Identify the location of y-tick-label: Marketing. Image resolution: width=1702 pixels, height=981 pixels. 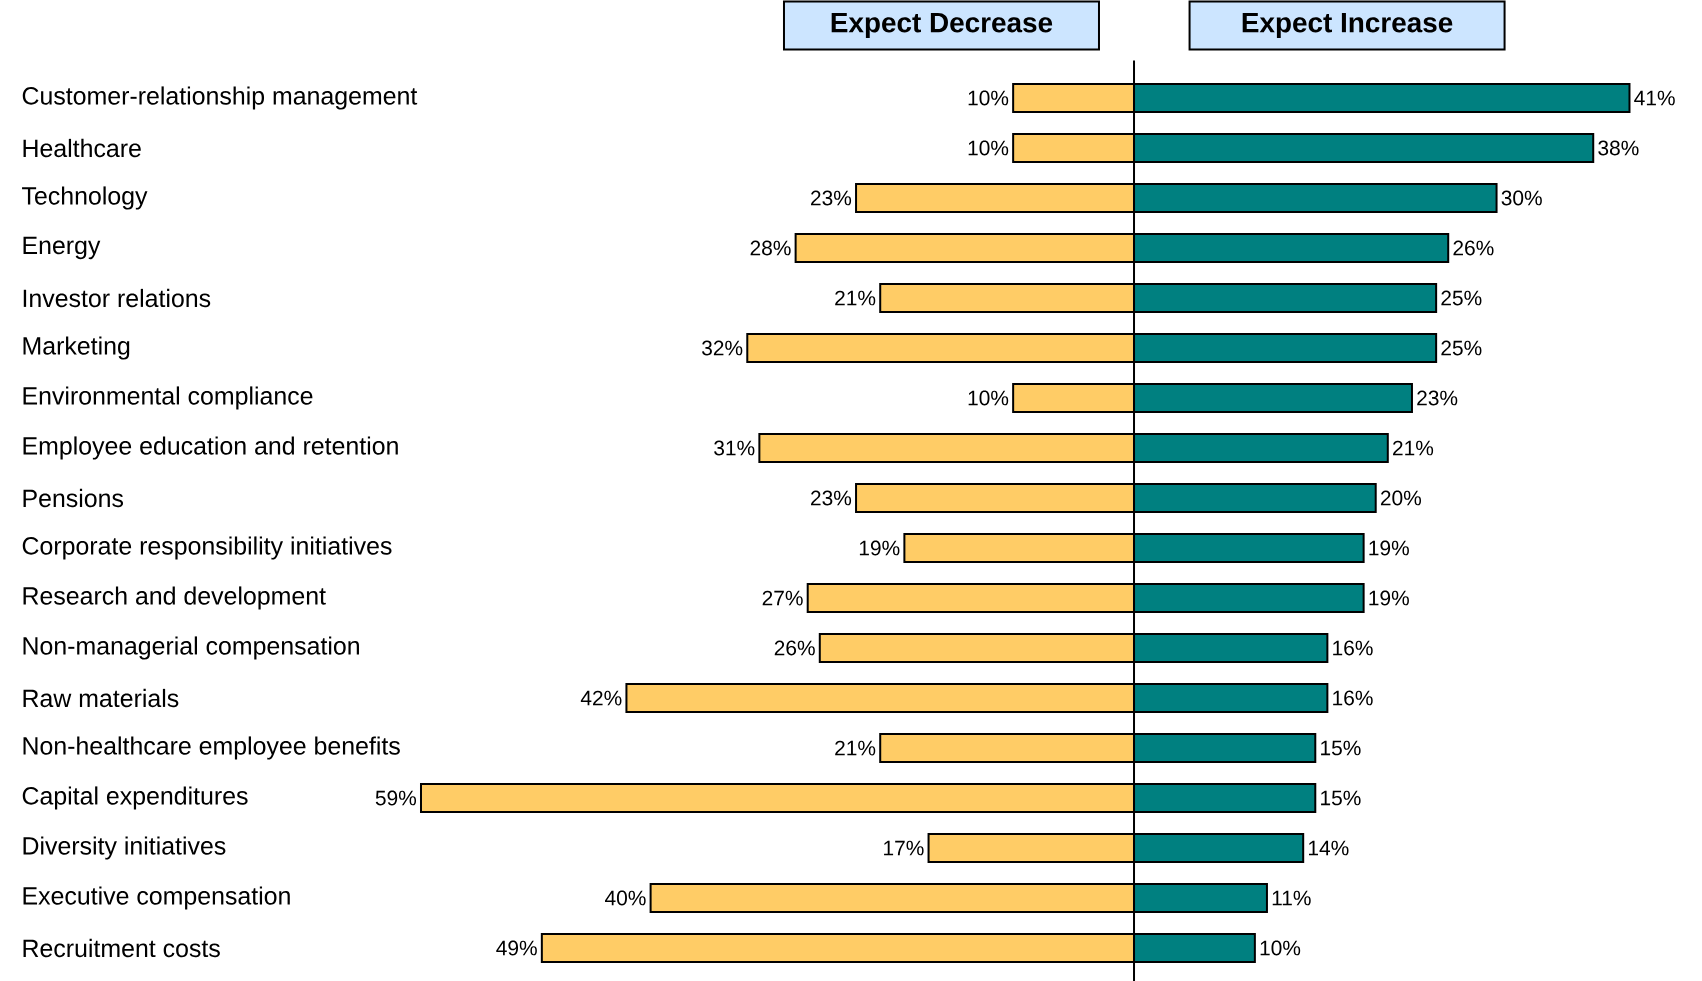
(76, 348).